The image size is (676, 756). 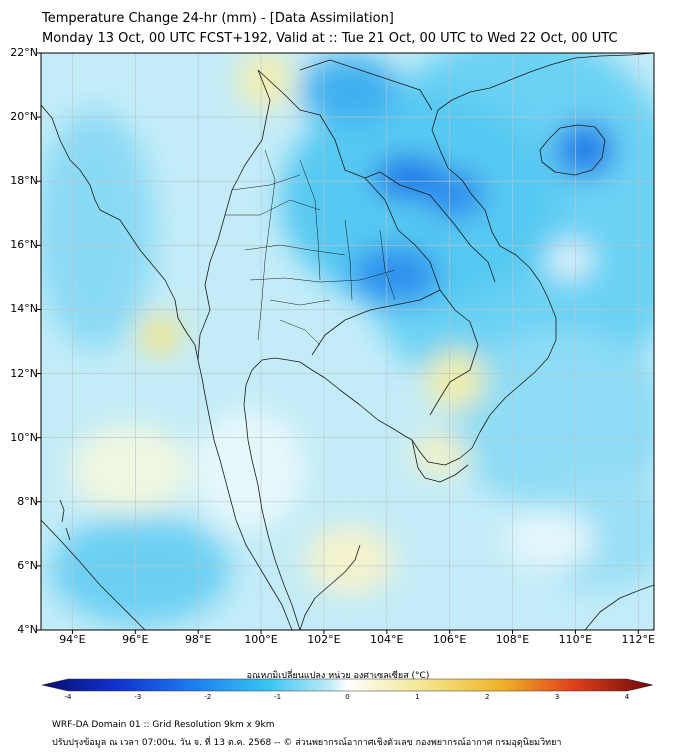 I want to click on colorbar-tick-label: -2, so click(x=208, y=697).